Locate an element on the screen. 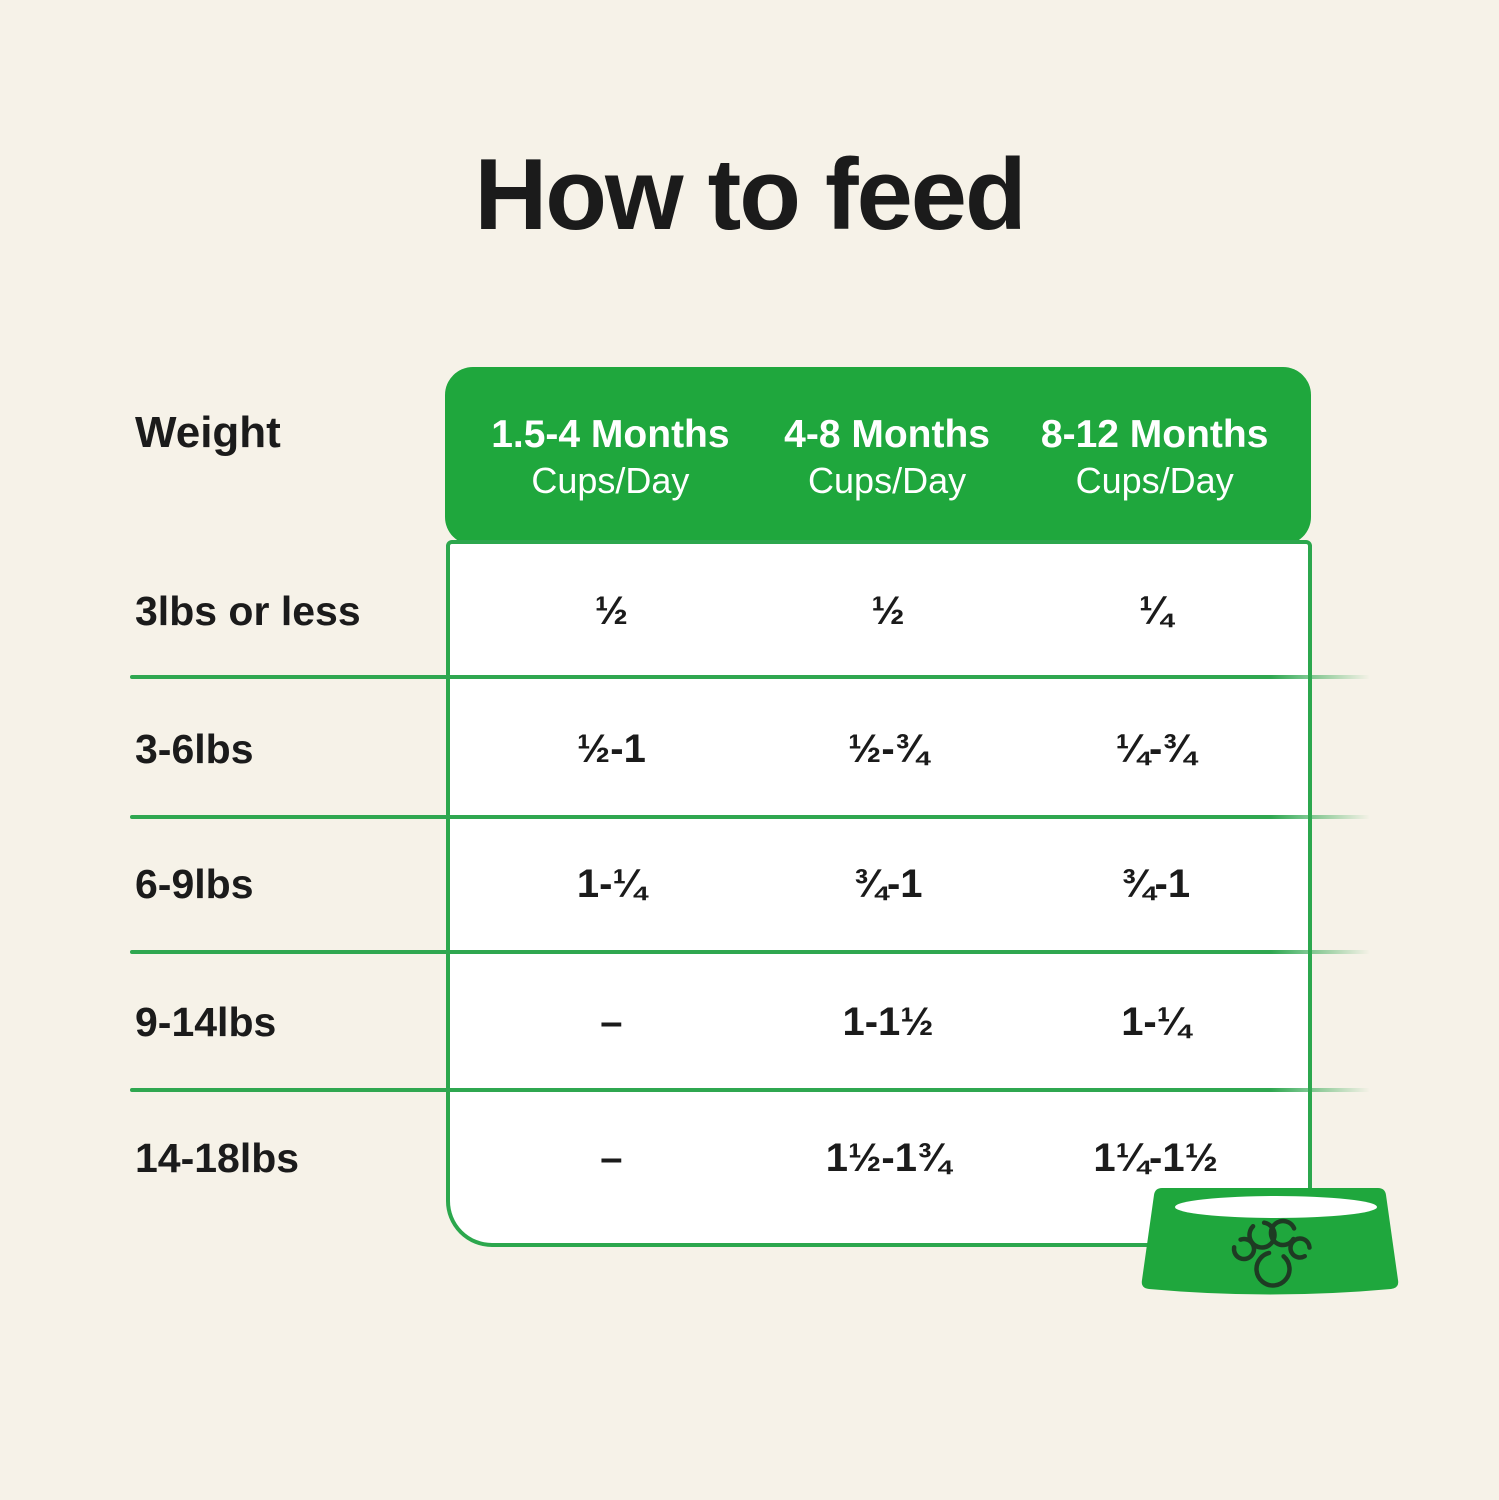  cell-value: 1-1½ is located at coordinates (888, 1021).